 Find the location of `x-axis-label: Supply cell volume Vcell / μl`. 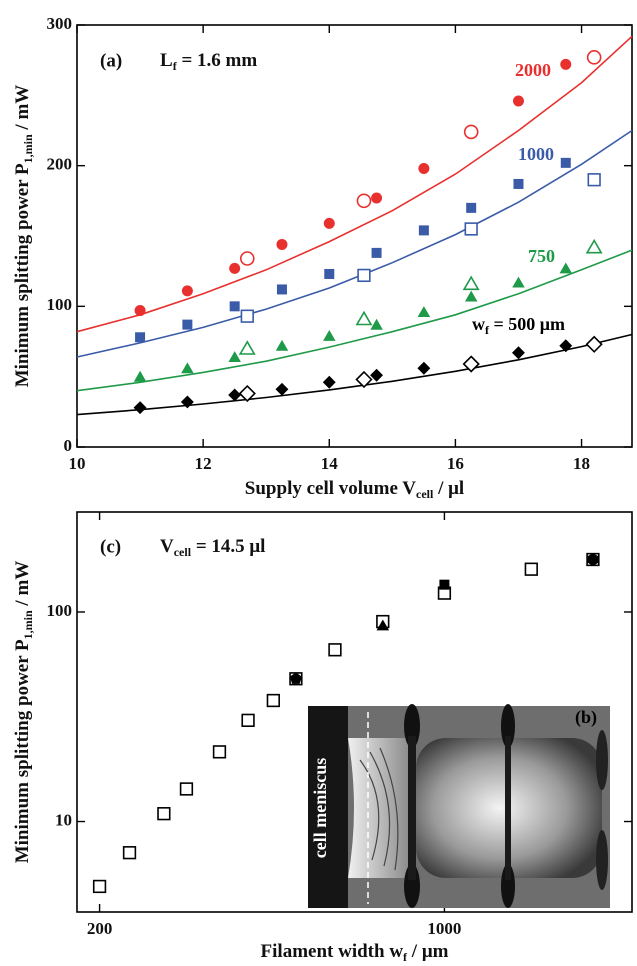

x-axis-label: Supply cell volume Vcell / μl is located at coordinates (354, 489).